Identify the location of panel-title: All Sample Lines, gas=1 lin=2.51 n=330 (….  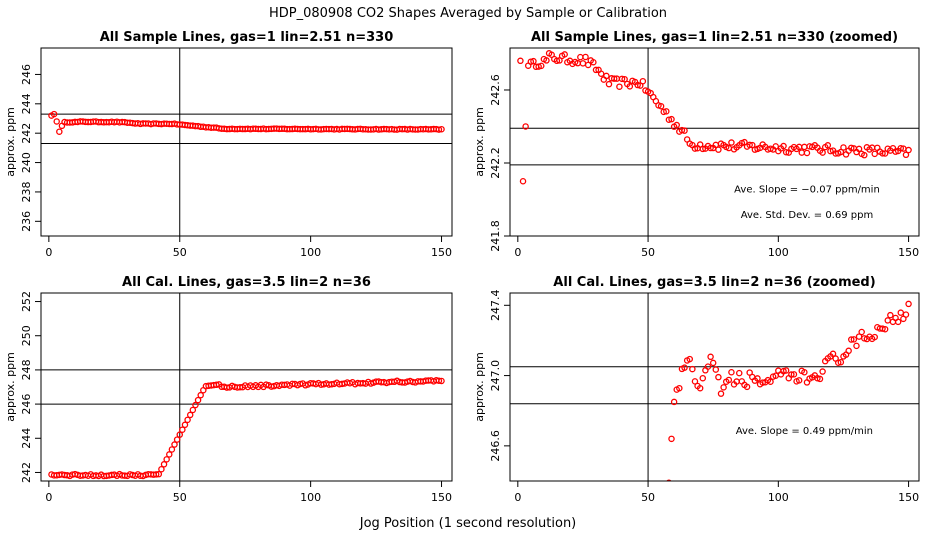
(714, 37).